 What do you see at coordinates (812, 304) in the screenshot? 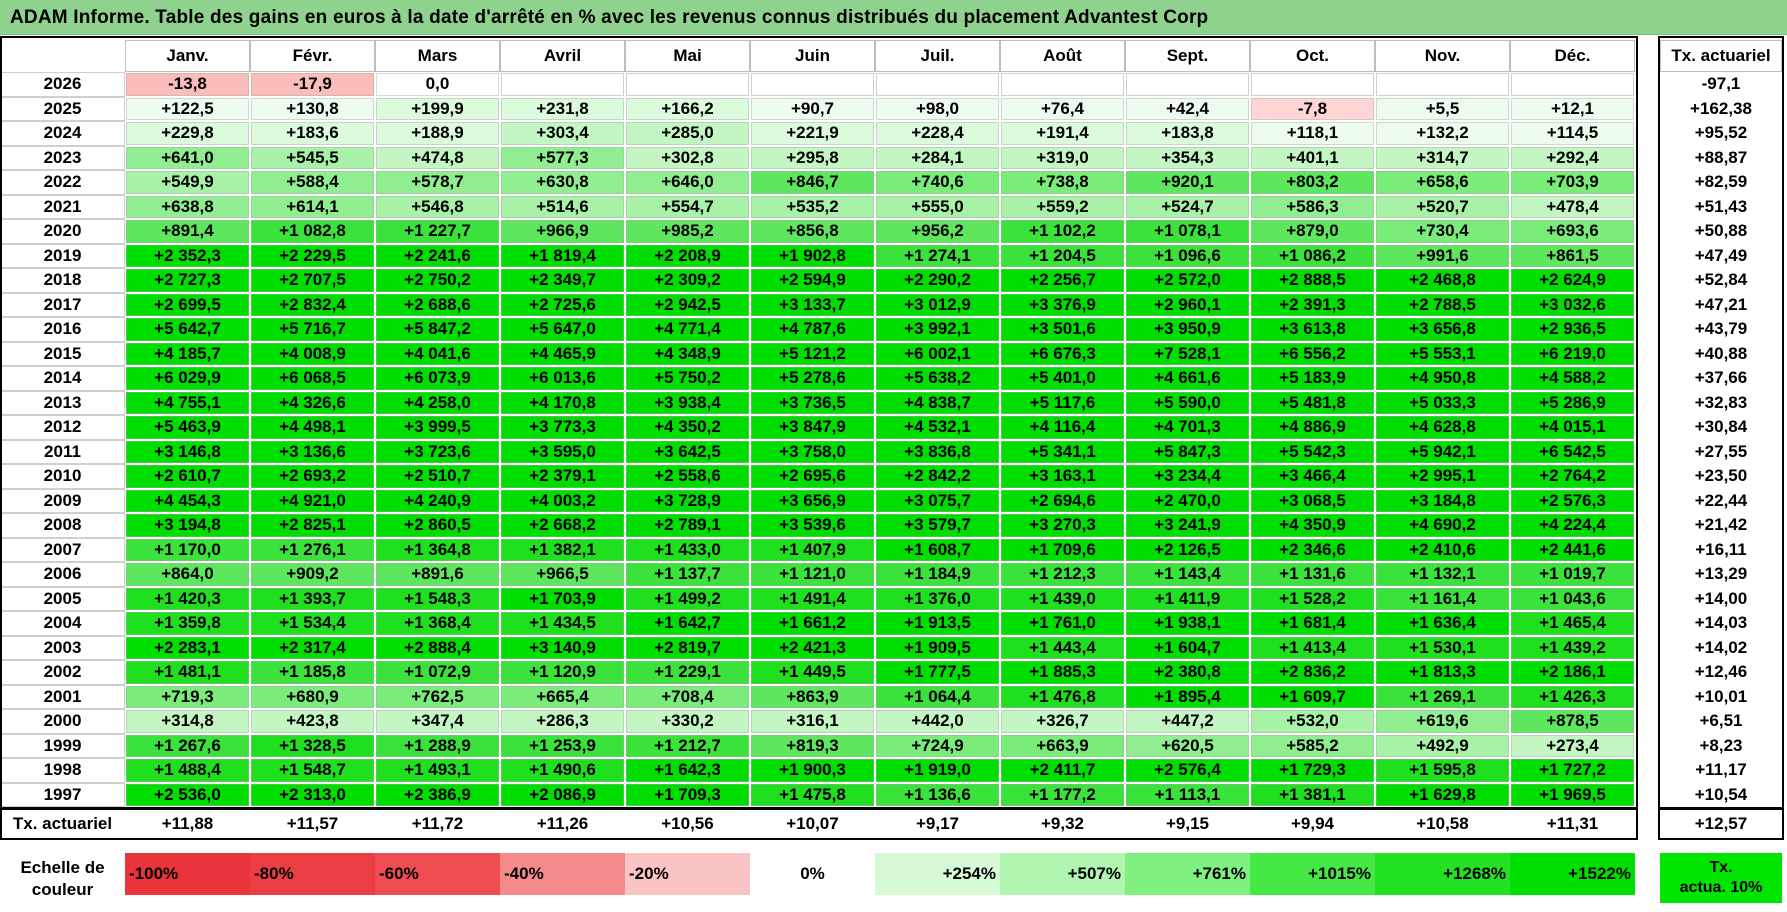
I see `table-cell: +3 133,7` at bounding box center [812, 304].